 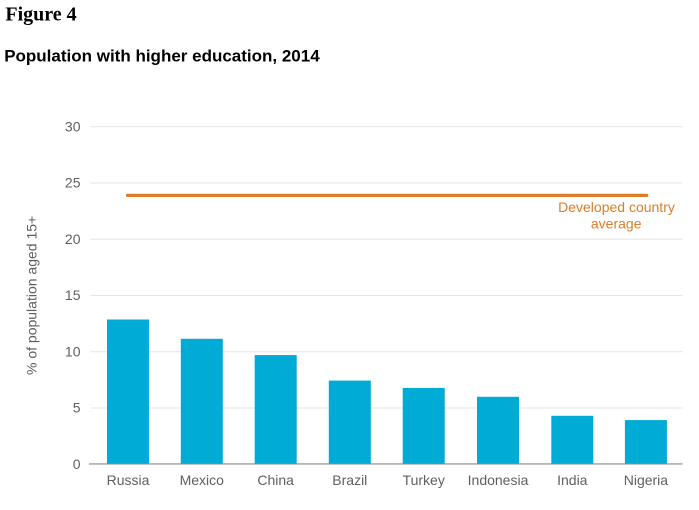 I want to click on svg-text: Figure 4, so click(x=40, y=15).